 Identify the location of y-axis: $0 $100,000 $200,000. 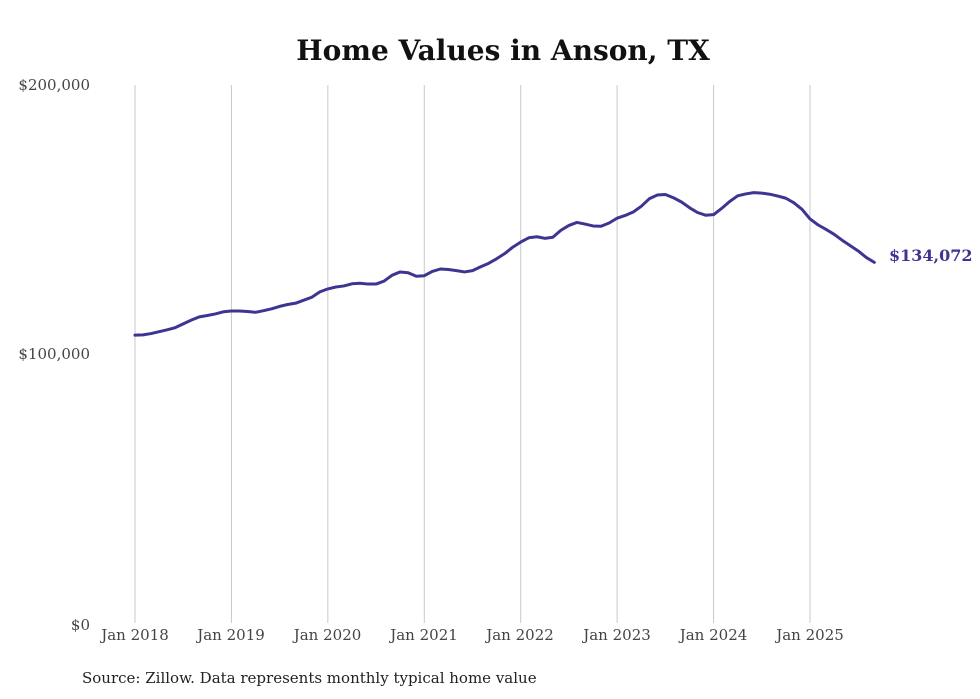
(54, 355).